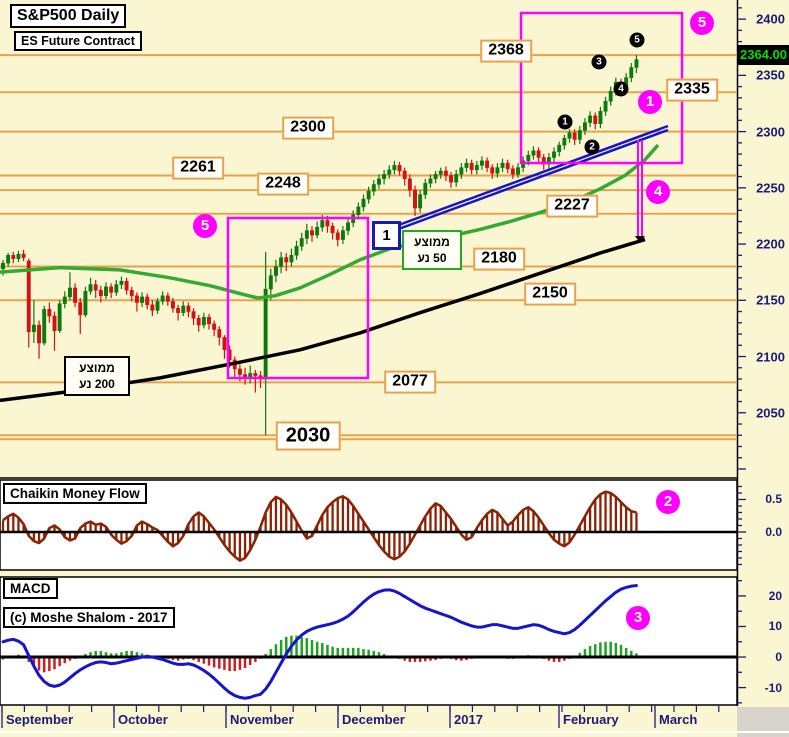 This screenshot has height=737, width=789. I want to click on projection-arrow, so click(640, 239).